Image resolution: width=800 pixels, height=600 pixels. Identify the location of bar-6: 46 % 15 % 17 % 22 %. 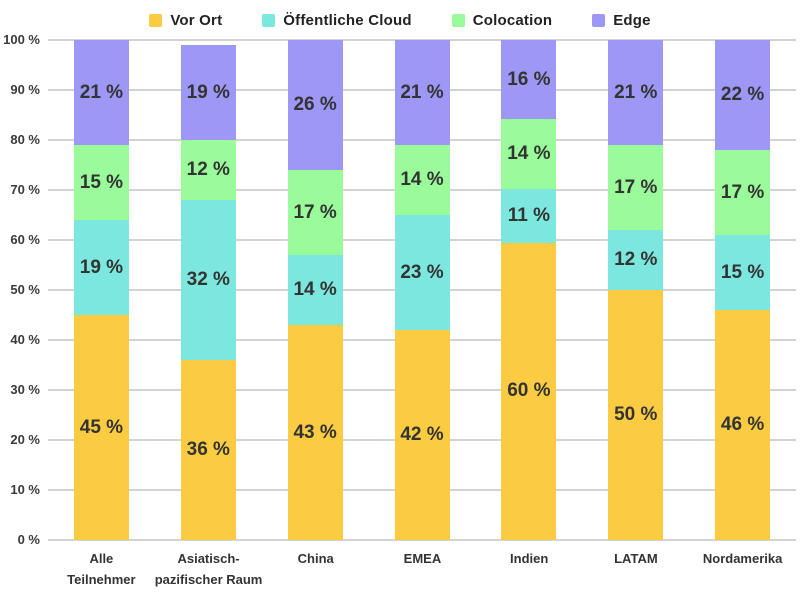
(743, 290).